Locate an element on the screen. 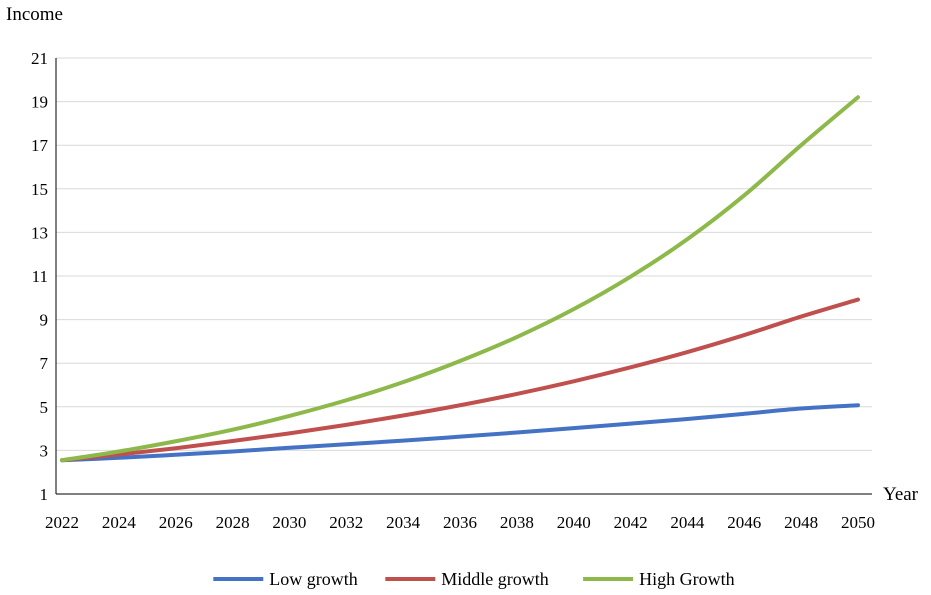  x-tick-label: 2038 is located at coordinates (517, 522).